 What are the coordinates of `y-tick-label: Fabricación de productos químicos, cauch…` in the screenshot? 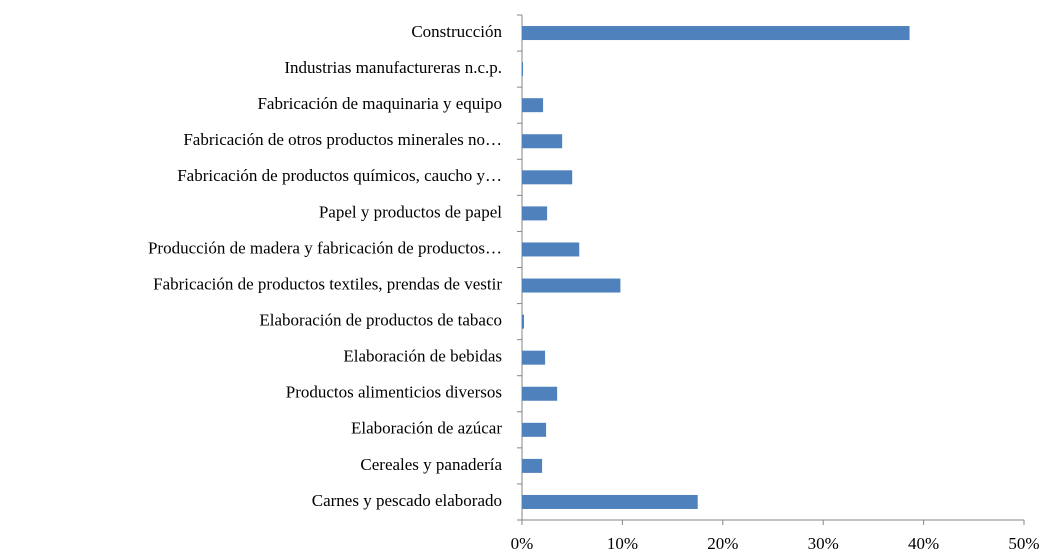 It's located at (339, 175).